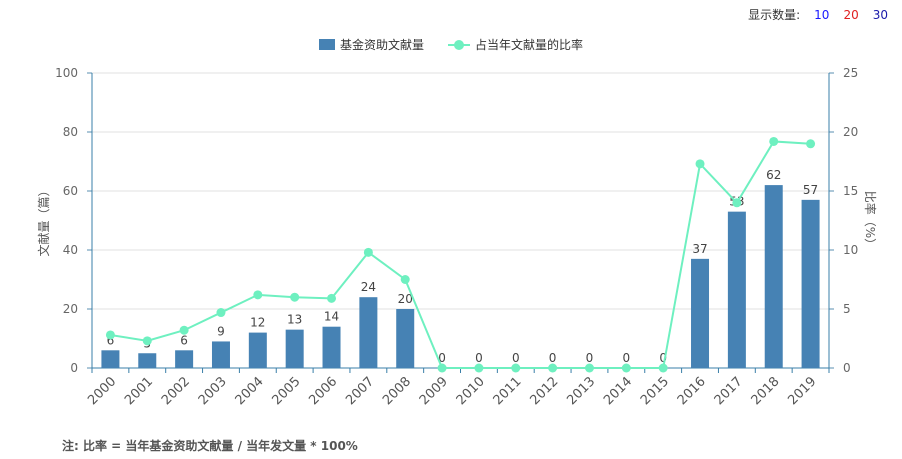  What do you see at coordinates (221, 331) in the screenshot?
I see `bar-data-label: 9` at bounding box center [221, 331].